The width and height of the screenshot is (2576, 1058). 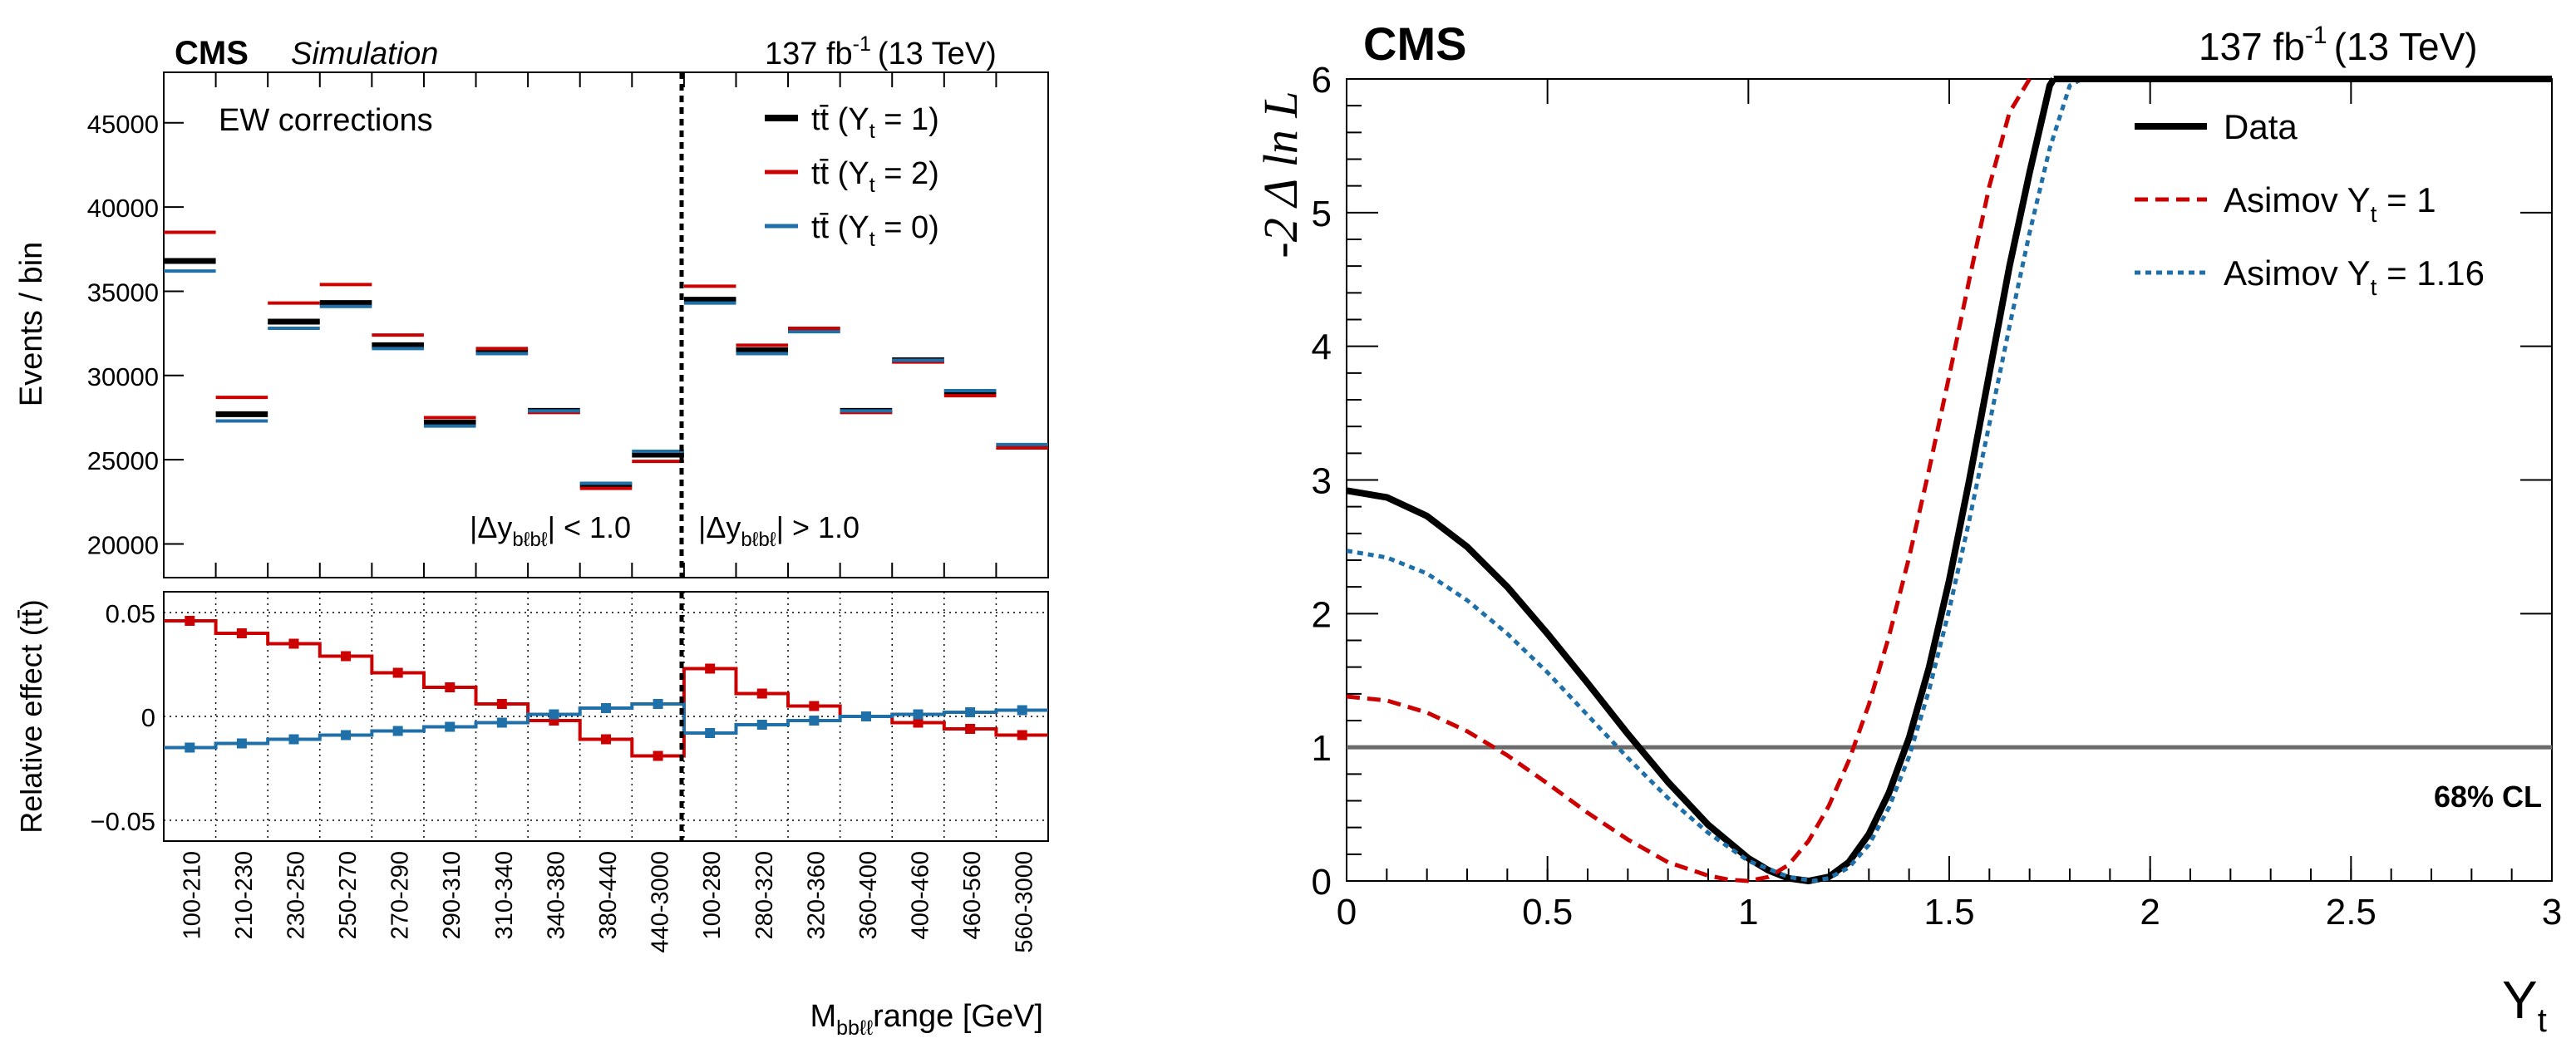 I want to click on likelihood-ytick-label: 3, so click(x=1322, y=482).